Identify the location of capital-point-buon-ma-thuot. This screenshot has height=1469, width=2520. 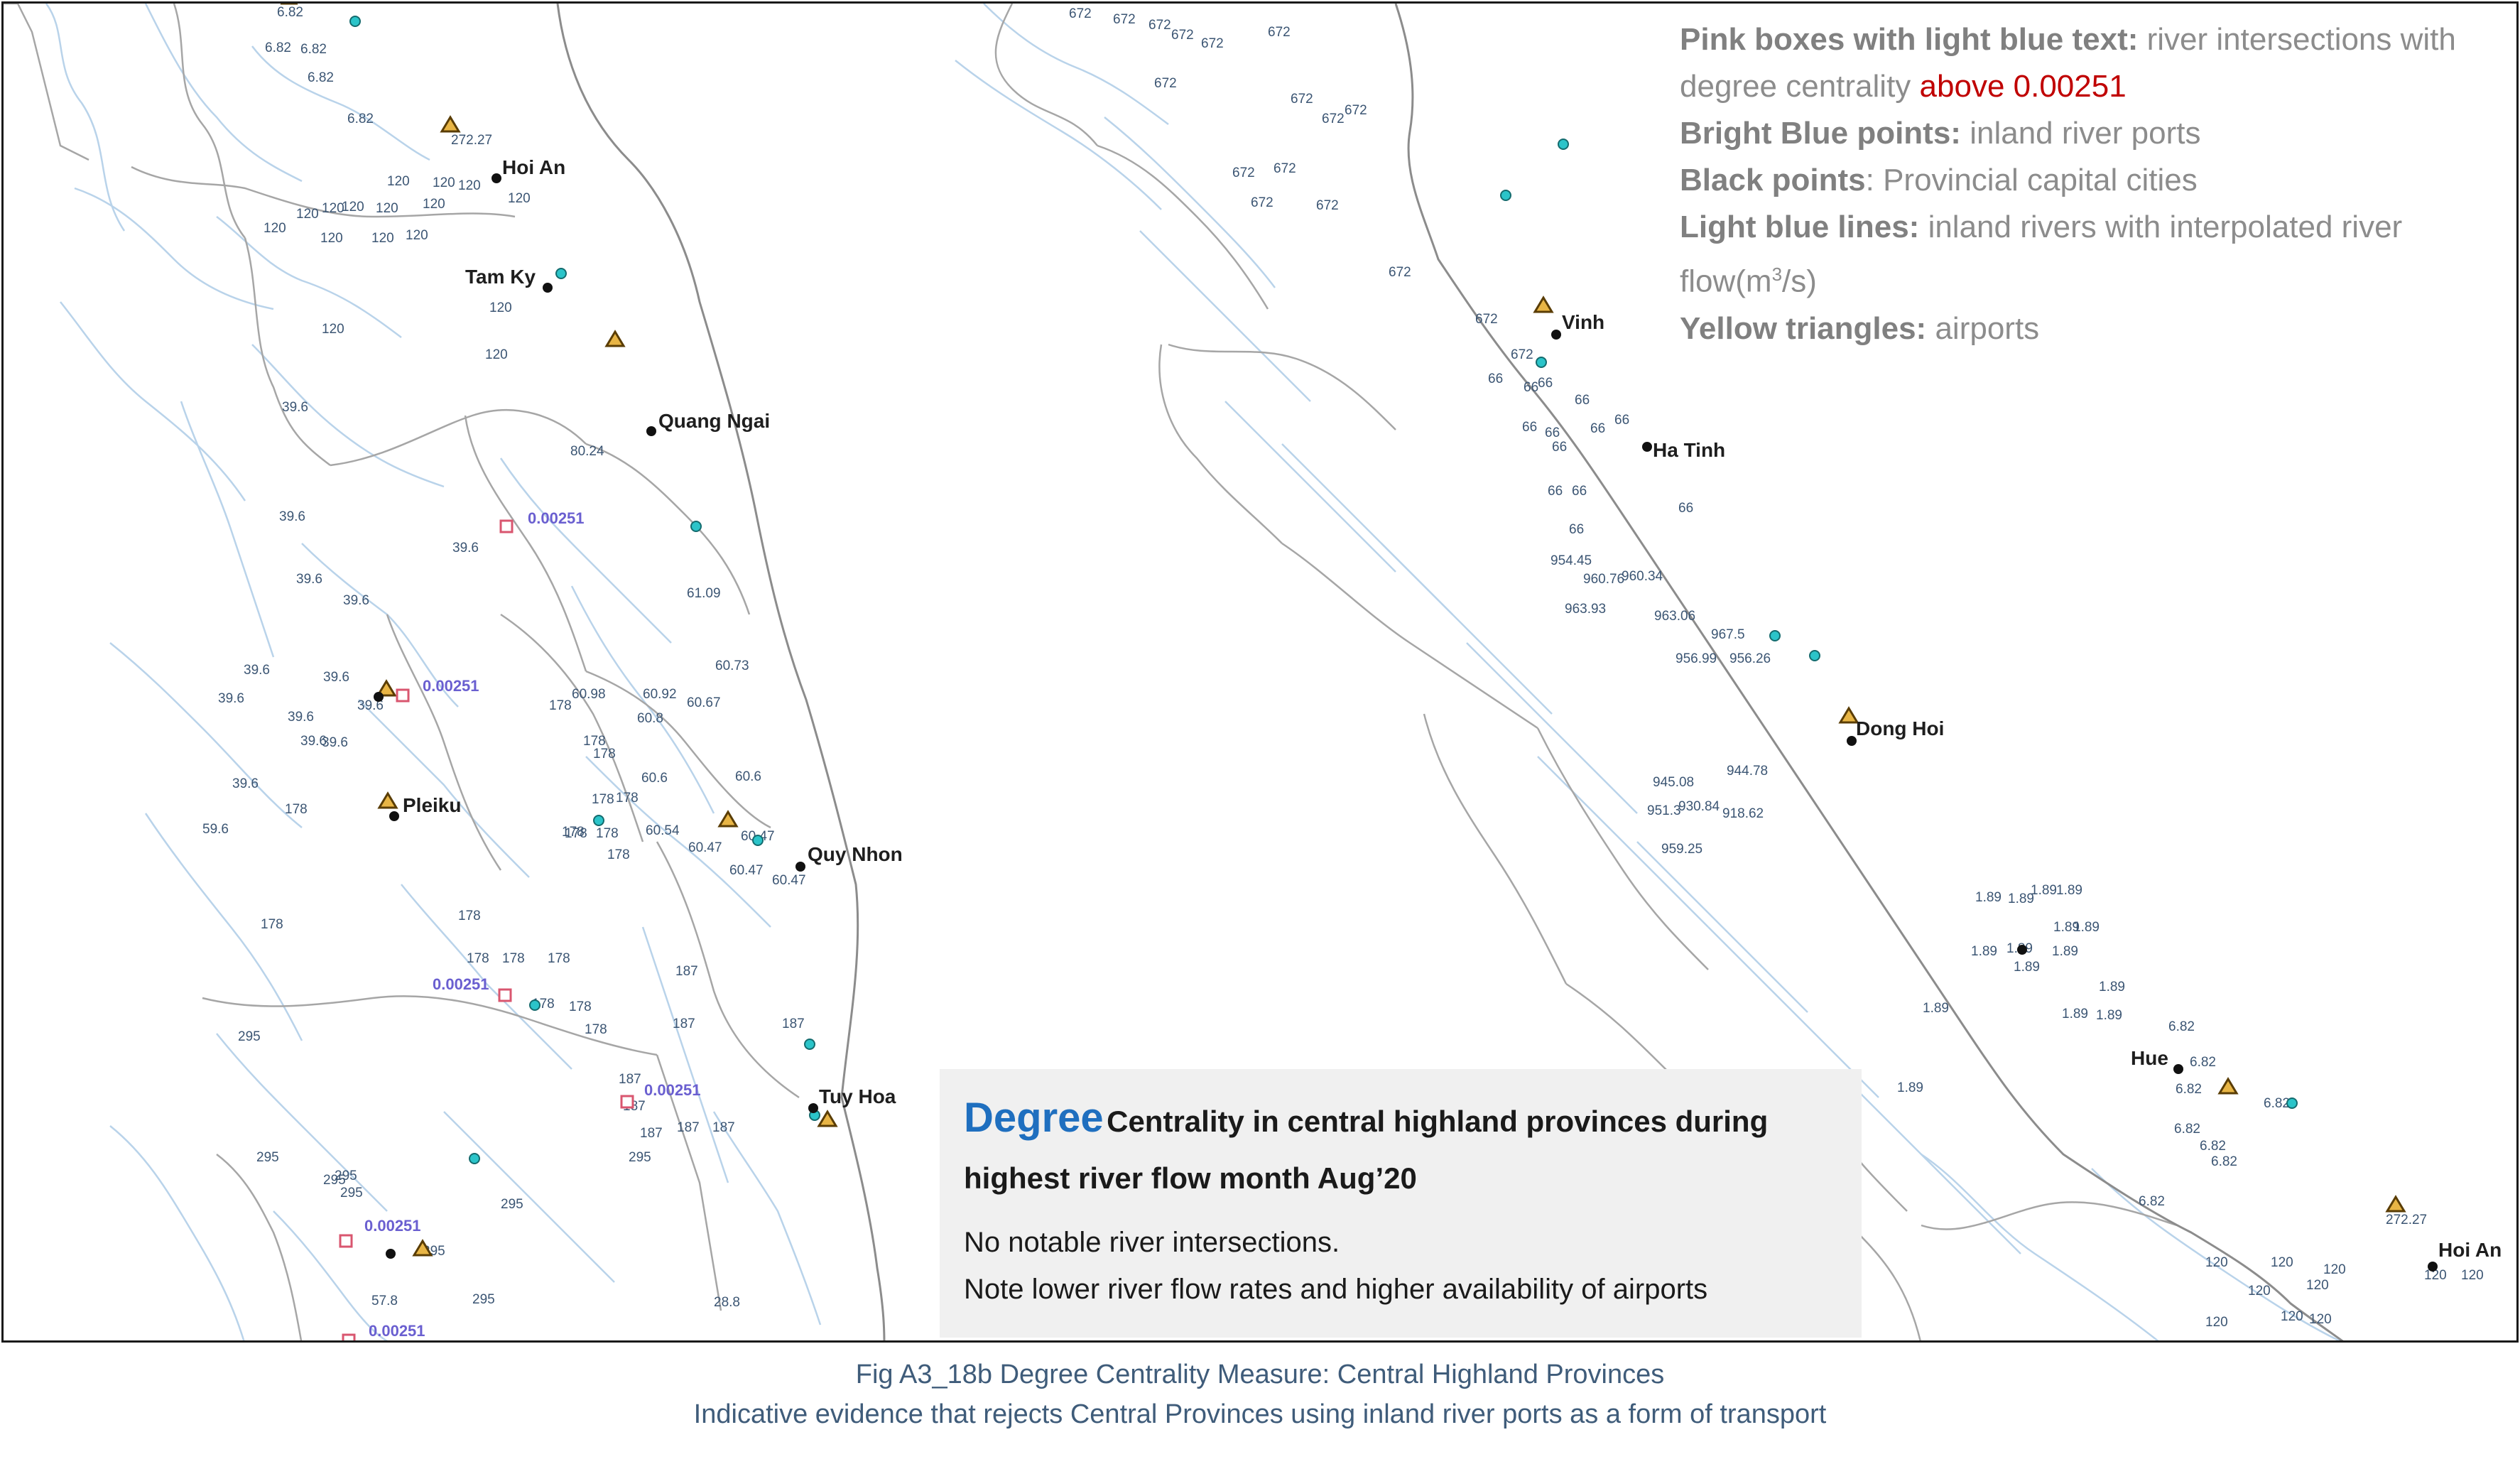
(391, 1254).